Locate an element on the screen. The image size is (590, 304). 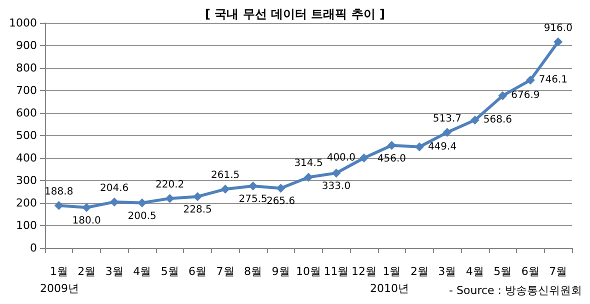
y-tick-label: 800 is located at coordinates (26, 68).